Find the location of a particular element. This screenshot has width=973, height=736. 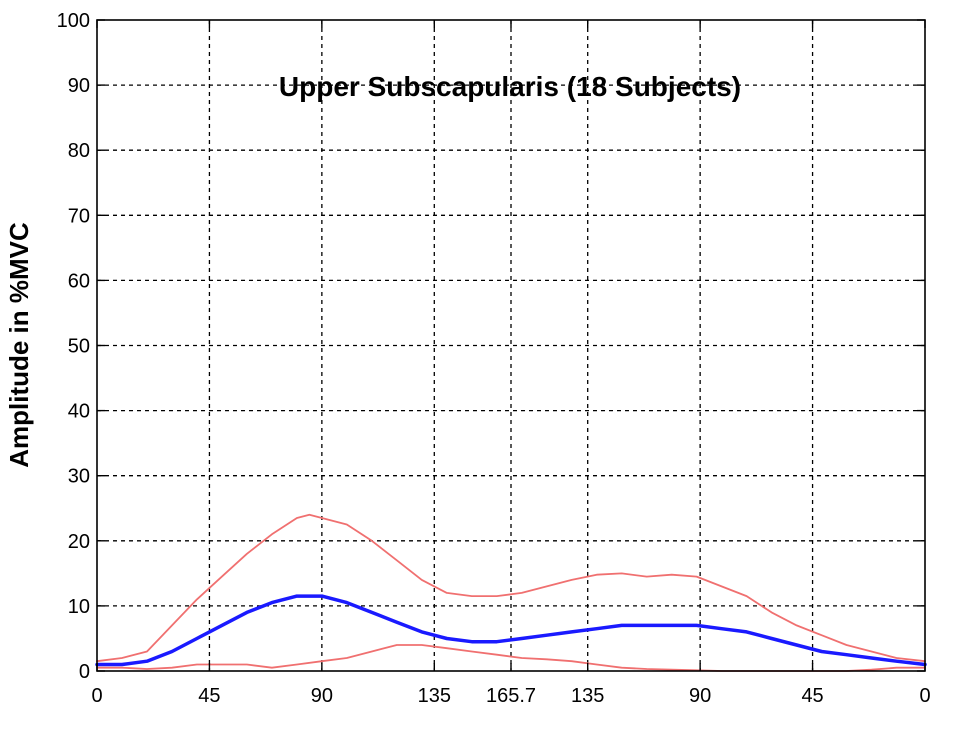

chart-title: Upper Subscapularis (18 Subjects) is located at coordinates (510, 86).